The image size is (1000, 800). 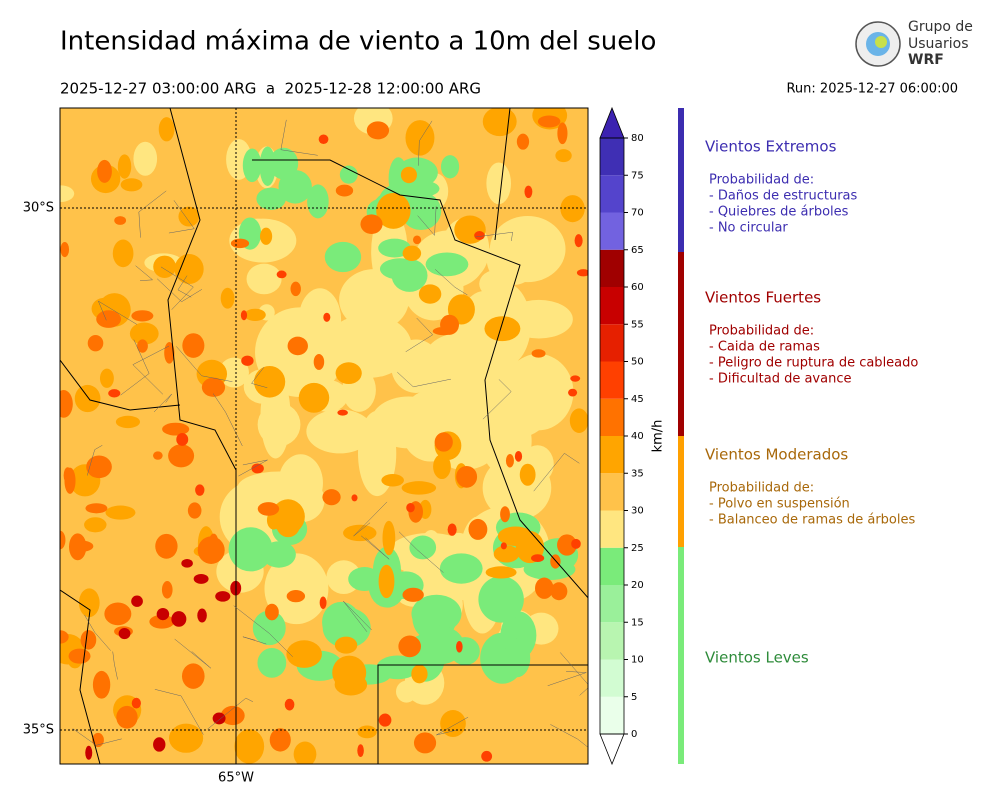 What do you see at coordinates (658, 436) in the screenshot?
I see `colorbar-label: km/h` at bounding box center [658, 436].